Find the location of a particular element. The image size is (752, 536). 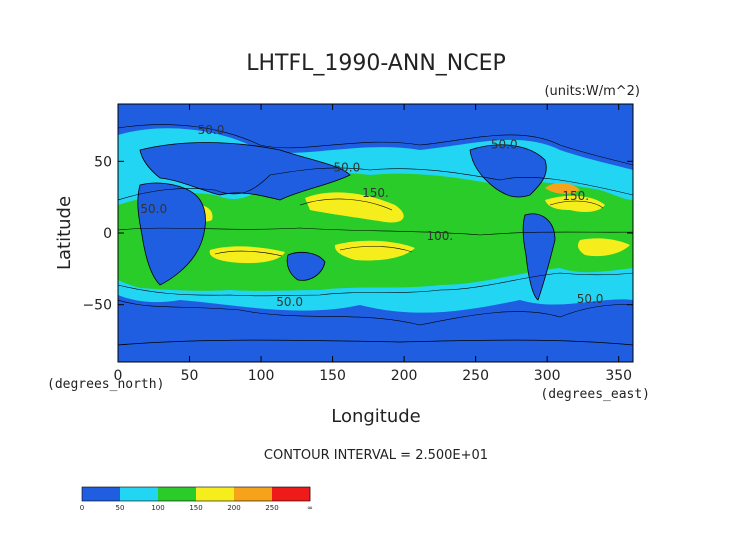

colorbar-label: ∞ is located at coordinates (310, 508).